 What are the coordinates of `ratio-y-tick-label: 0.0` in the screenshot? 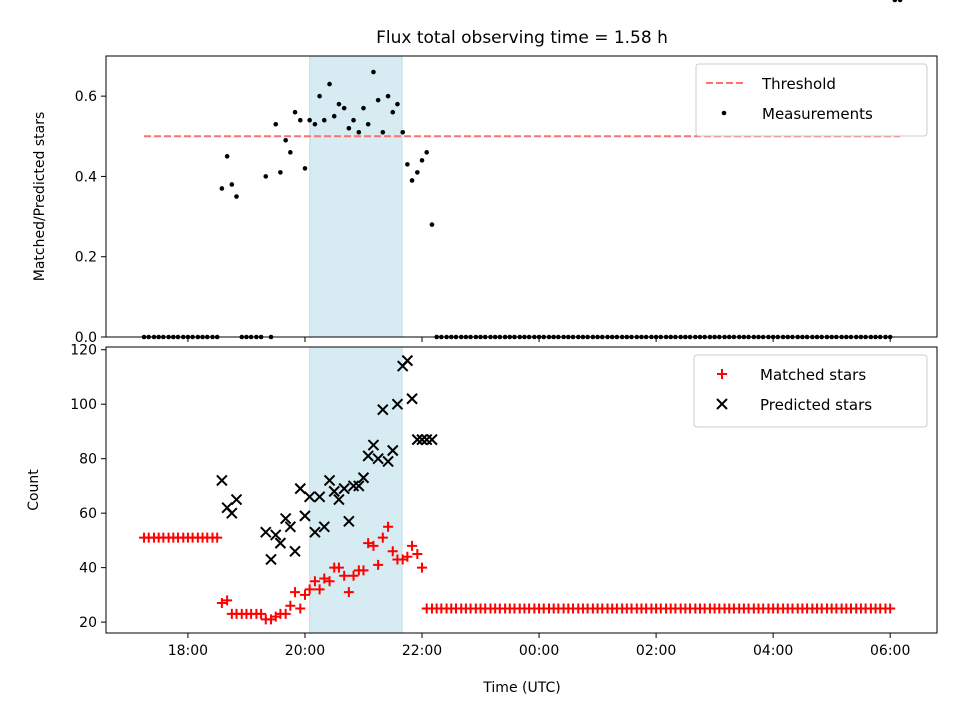 It's located at (86, 338).